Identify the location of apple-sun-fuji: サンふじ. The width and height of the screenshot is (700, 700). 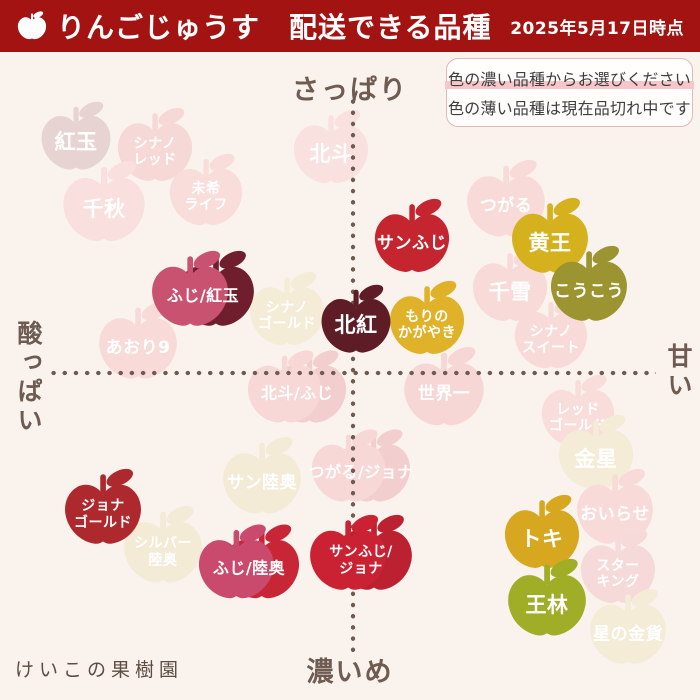
(412, 237).